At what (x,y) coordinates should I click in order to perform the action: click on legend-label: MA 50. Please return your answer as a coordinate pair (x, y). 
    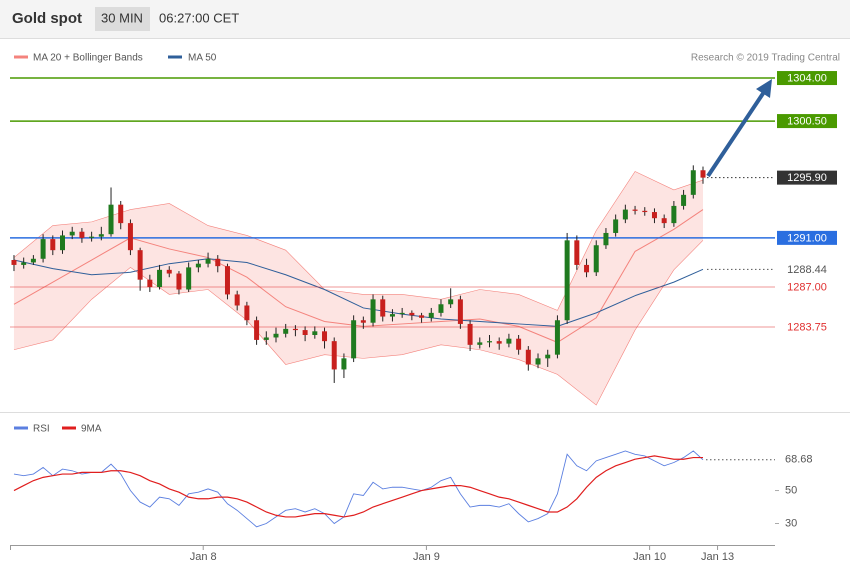
    Looking at the image, I should click on (202, 58).